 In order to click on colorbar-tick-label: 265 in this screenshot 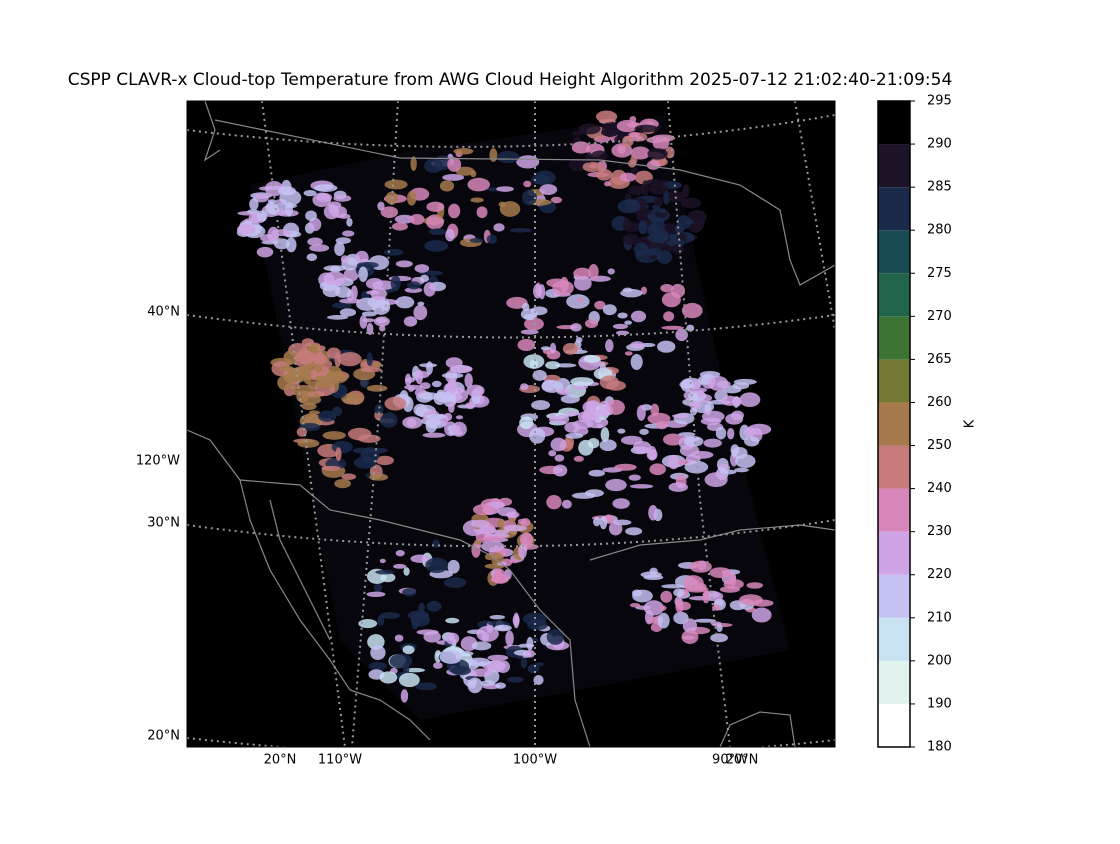, I will do `click(939, 359)`.